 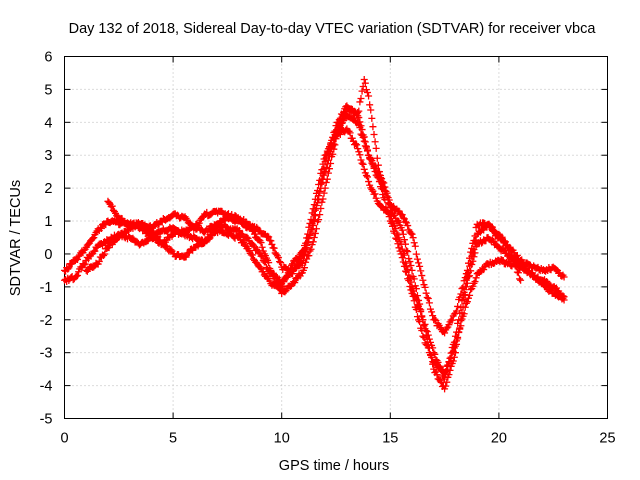 I want to click on y-tick-label: -1, so click(x=46, y=288).